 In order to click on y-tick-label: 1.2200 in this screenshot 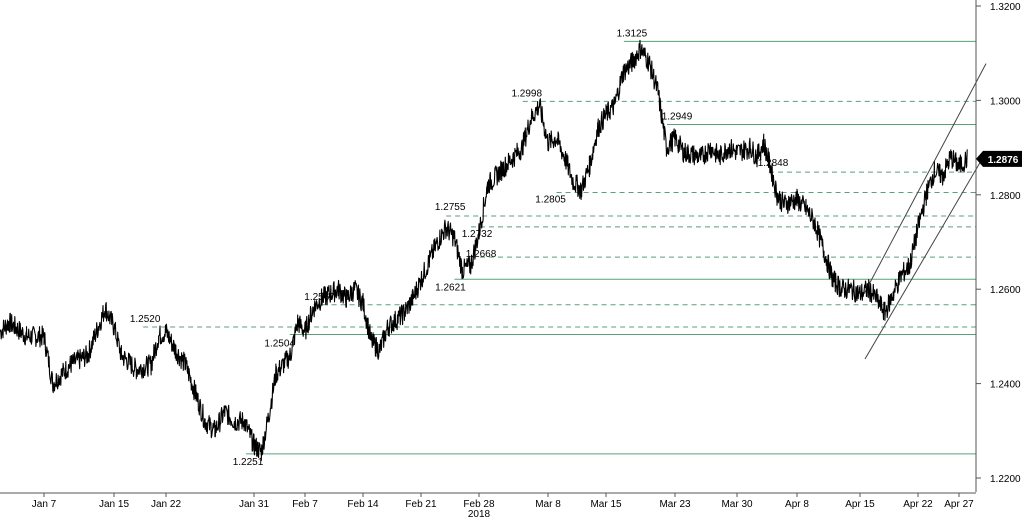, I will do `click(1005, 479)`.